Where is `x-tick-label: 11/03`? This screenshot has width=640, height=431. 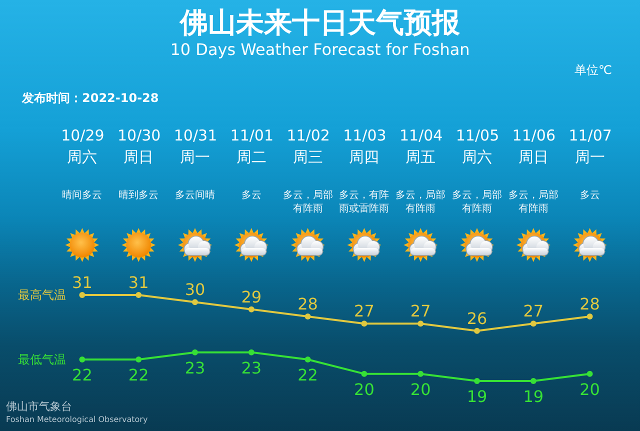
x-tick-label: 11/03 is located at coordinates (364, 135).